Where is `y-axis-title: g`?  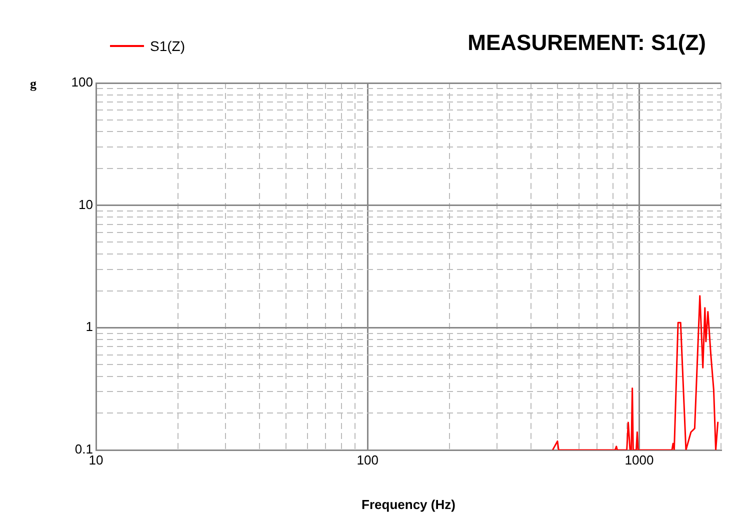
y-axis-title: g is located at coordinates (33, 84).